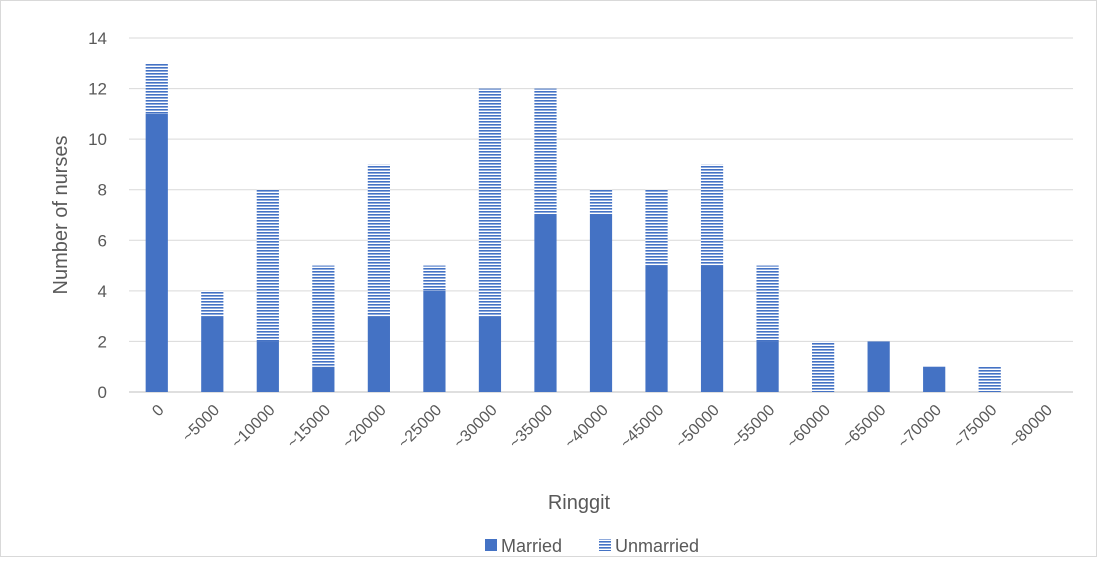 Image resolution: width=1097 pixels, height=561 pixels. I want to click on x-tick-label: ~40000, so click(587, 427).